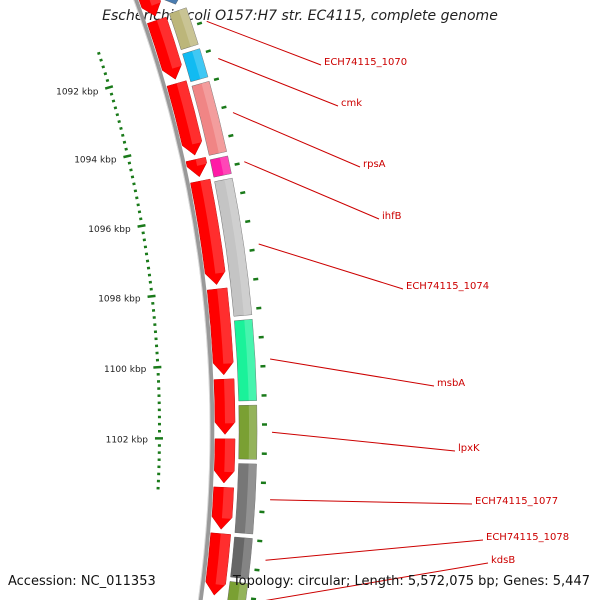 This screenshot has width=600, height=600. I want to click on tick-label: 1100 kbp, so click(125, 370).